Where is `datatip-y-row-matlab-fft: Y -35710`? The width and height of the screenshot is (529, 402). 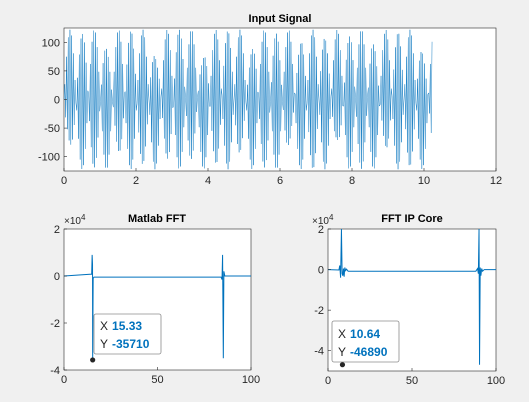 datatip-y-row-matlab-fft: Y -35710 is located at coordinates (125, 344).